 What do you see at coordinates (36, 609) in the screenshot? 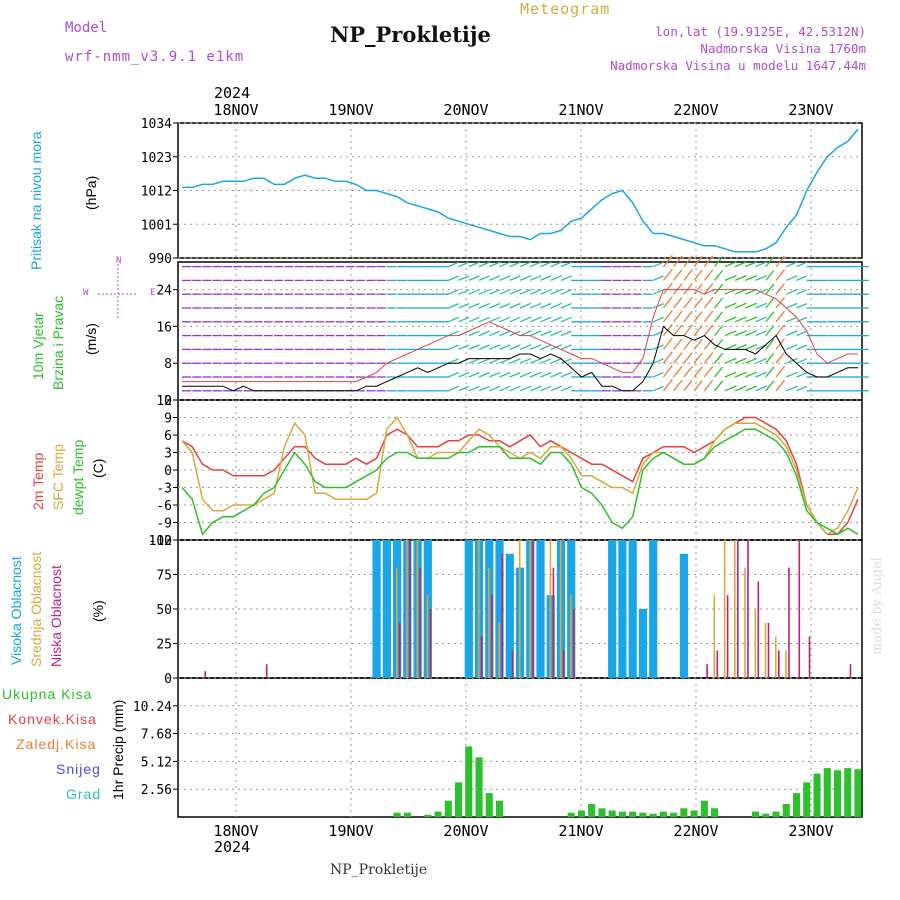
I see `mid-cloud-label: Srednja Oblacnost` at bounding box center [36, 609].